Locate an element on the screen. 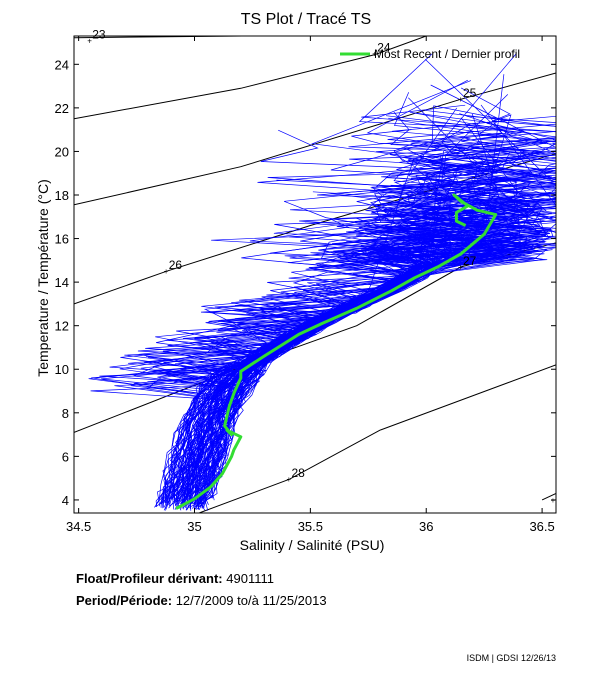 The height and width of the screenshot is (675, 611). float-label: Float/Profileur dérivant: is located at coordinates (149, 578).